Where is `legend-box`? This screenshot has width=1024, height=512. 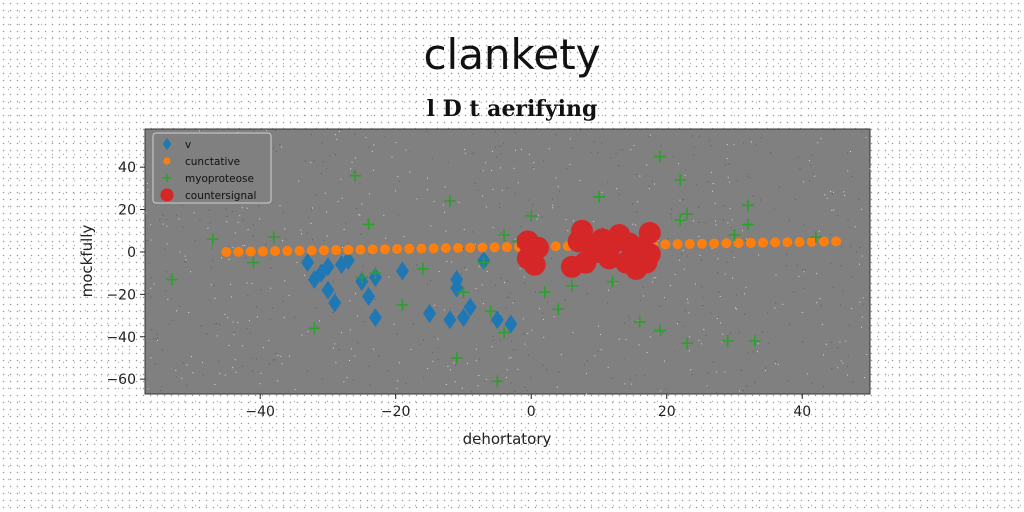
legend-box is located at coordinates (212, 168).